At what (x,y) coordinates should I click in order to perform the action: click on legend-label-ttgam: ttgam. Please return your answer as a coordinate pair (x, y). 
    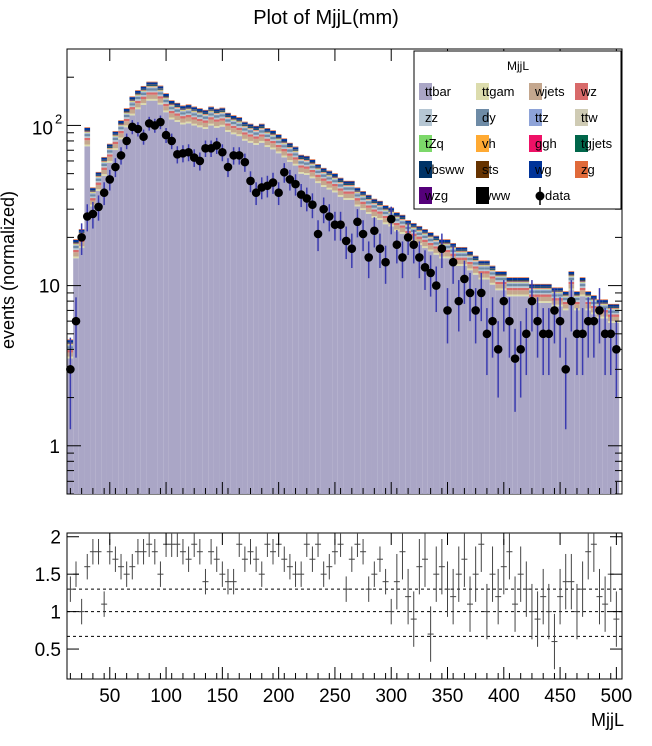
    Looking at the image, I should click on (498, 91).